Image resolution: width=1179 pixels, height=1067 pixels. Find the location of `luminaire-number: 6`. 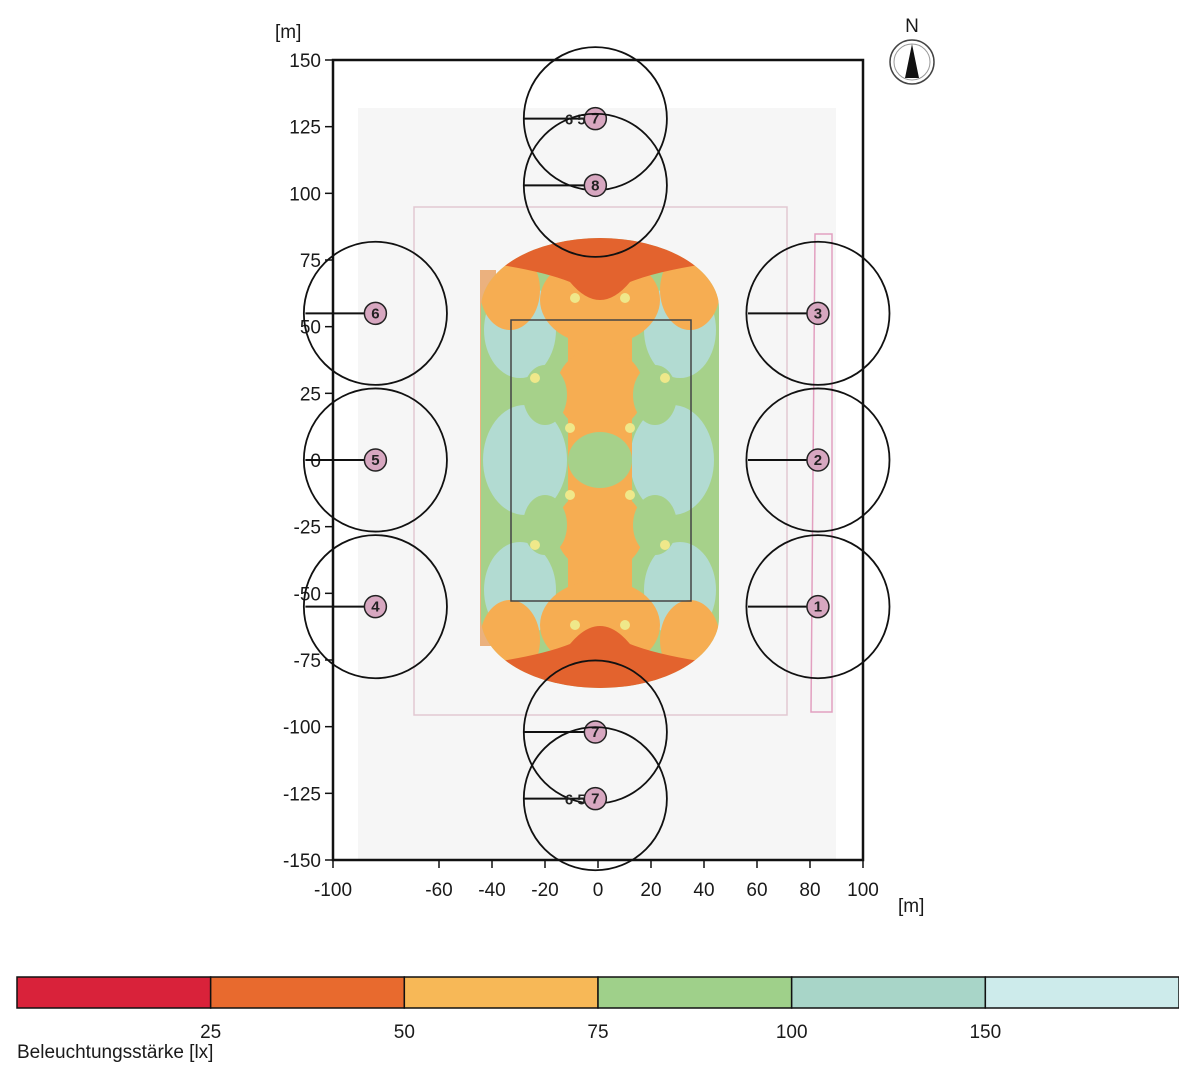

luminaire-number: 6 is located at coordinates (375, 313).